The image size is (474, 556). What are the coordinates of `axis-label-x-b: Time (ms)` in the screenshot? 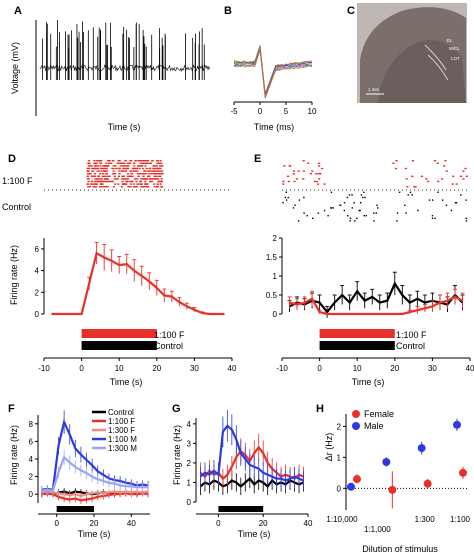 It's located at (274, 127).